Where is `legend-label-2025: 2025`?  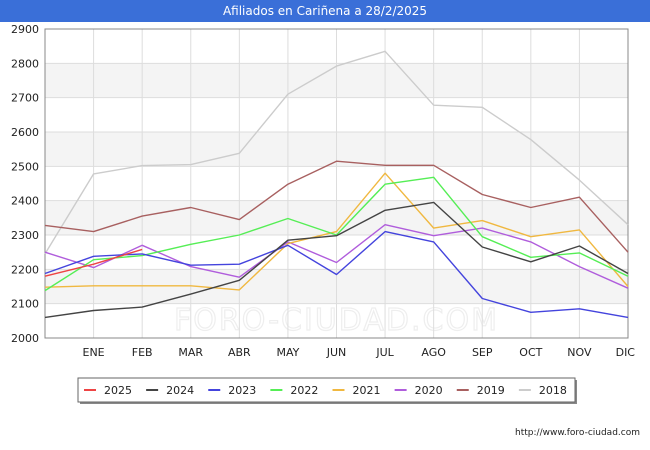 legend-label-2025: 2025 is located at coordinates (118, 390).